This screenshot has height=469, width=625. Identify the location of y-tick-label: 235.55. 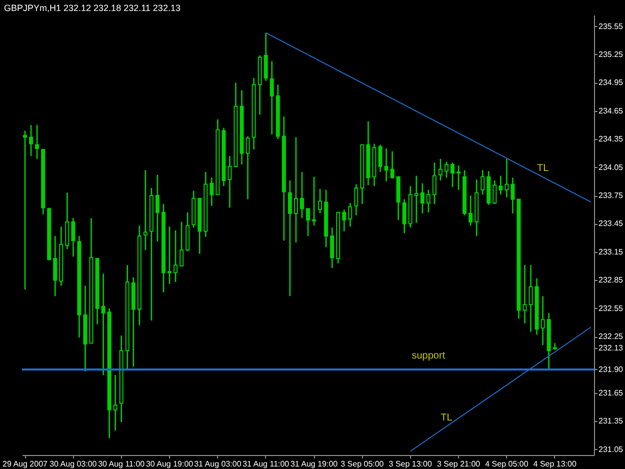
(611, 26).